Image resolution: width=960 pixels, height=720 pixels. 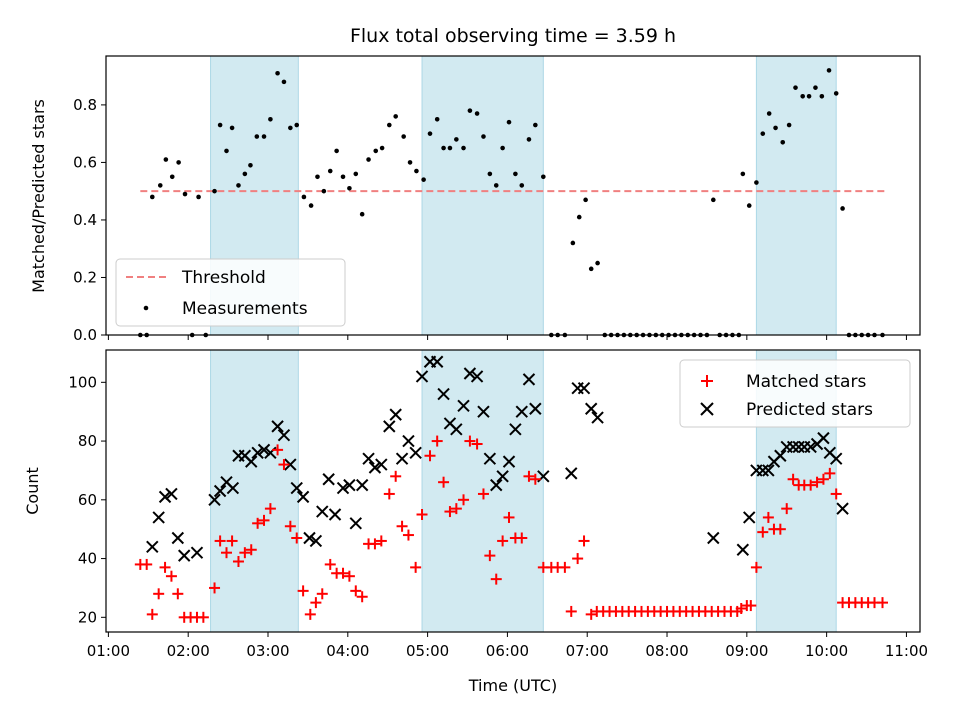 What do you see at coordinates (746, 651) in the screenshot?
I see `x-tick-label: 09:00` at bounding box center [746, 651].